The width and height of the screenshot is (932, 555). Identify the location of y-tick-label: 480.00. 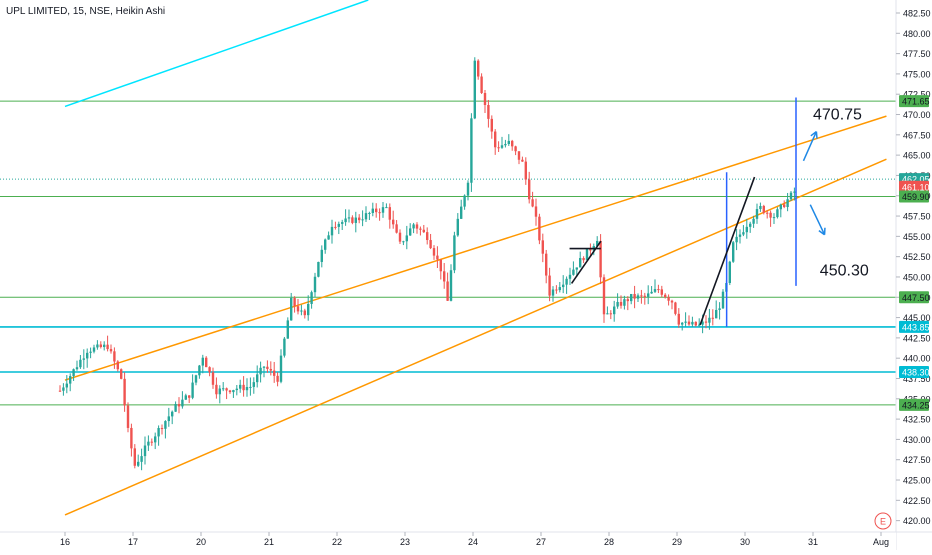
(917, 34).